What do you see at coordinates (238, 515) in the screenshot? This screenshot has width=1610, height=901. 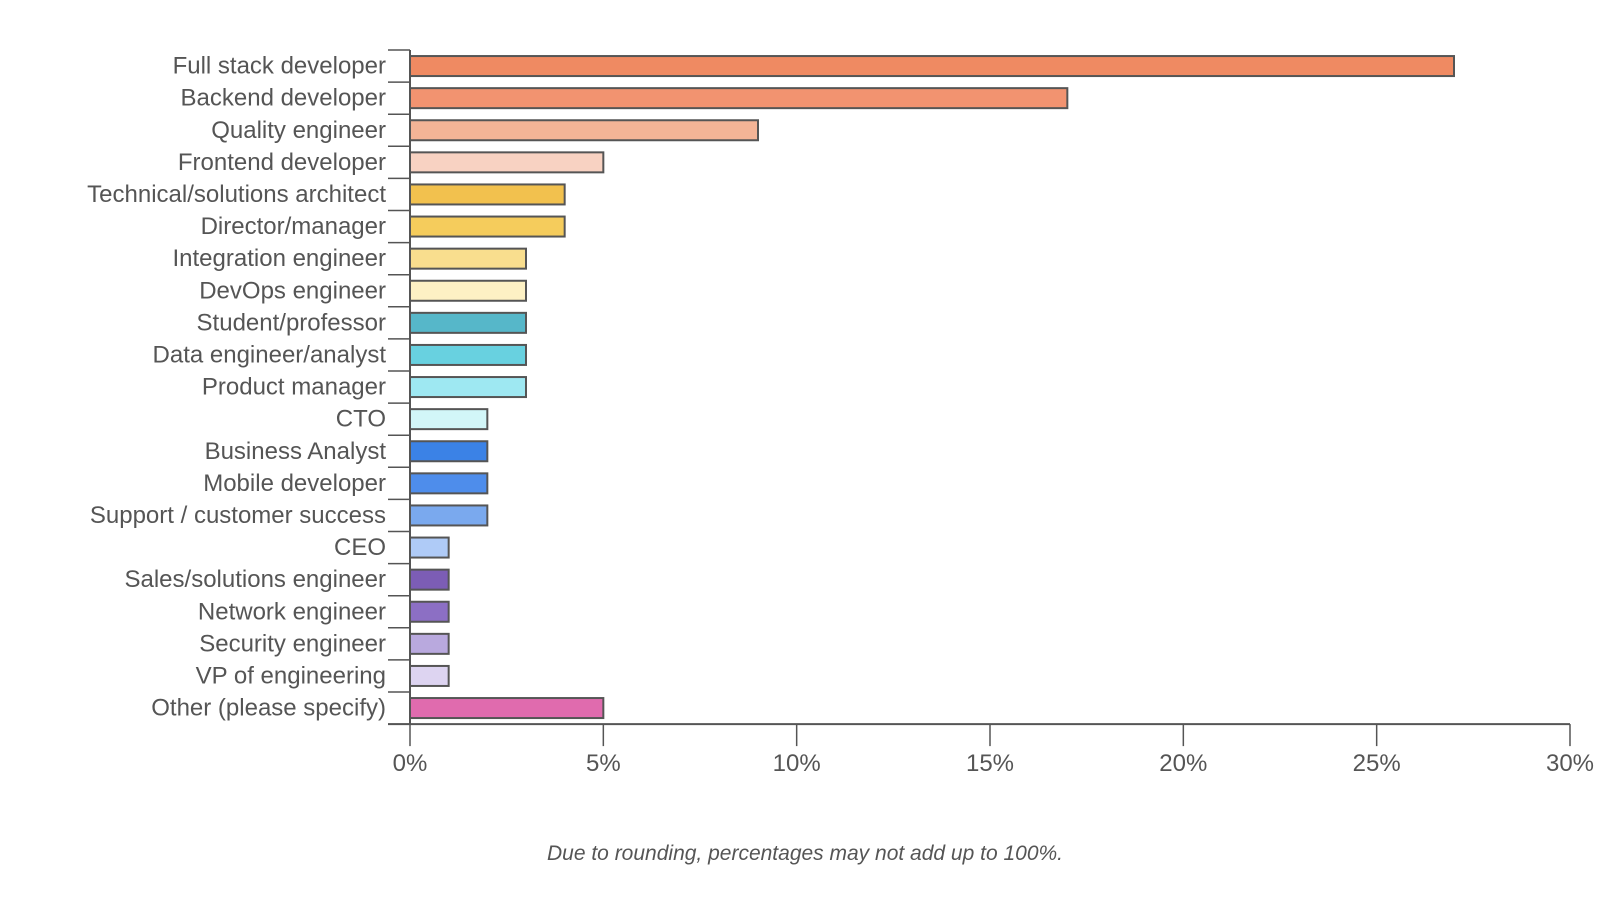 I see `category-label: Support / customer success` at bounding box center [238, 515].